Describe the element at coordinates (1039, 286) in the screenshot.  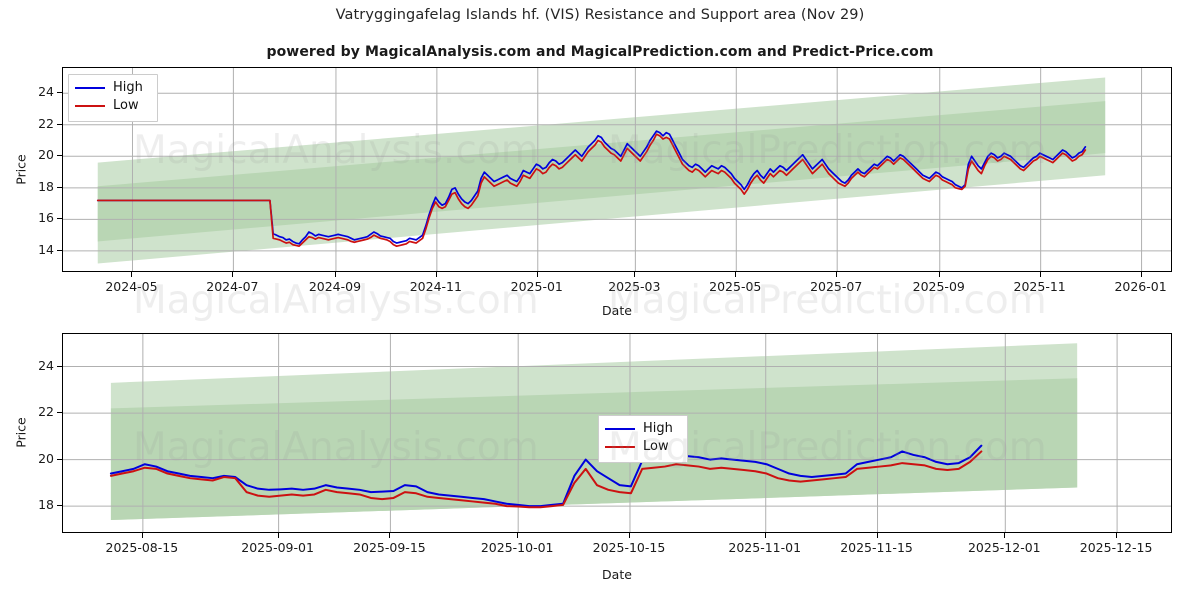
I see `x-tick-label: 2025-11` at that location.